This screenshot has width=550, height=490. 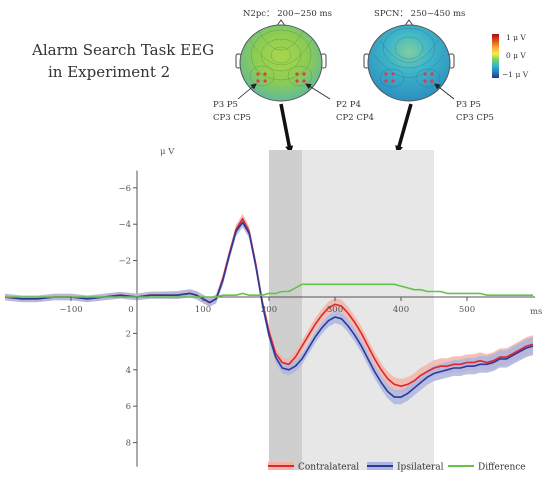 What do you see at coordinates (225, 105) in the screenshot?
I see `electrode-label-left-1: P3 P5` at bounding box center [225, 105].